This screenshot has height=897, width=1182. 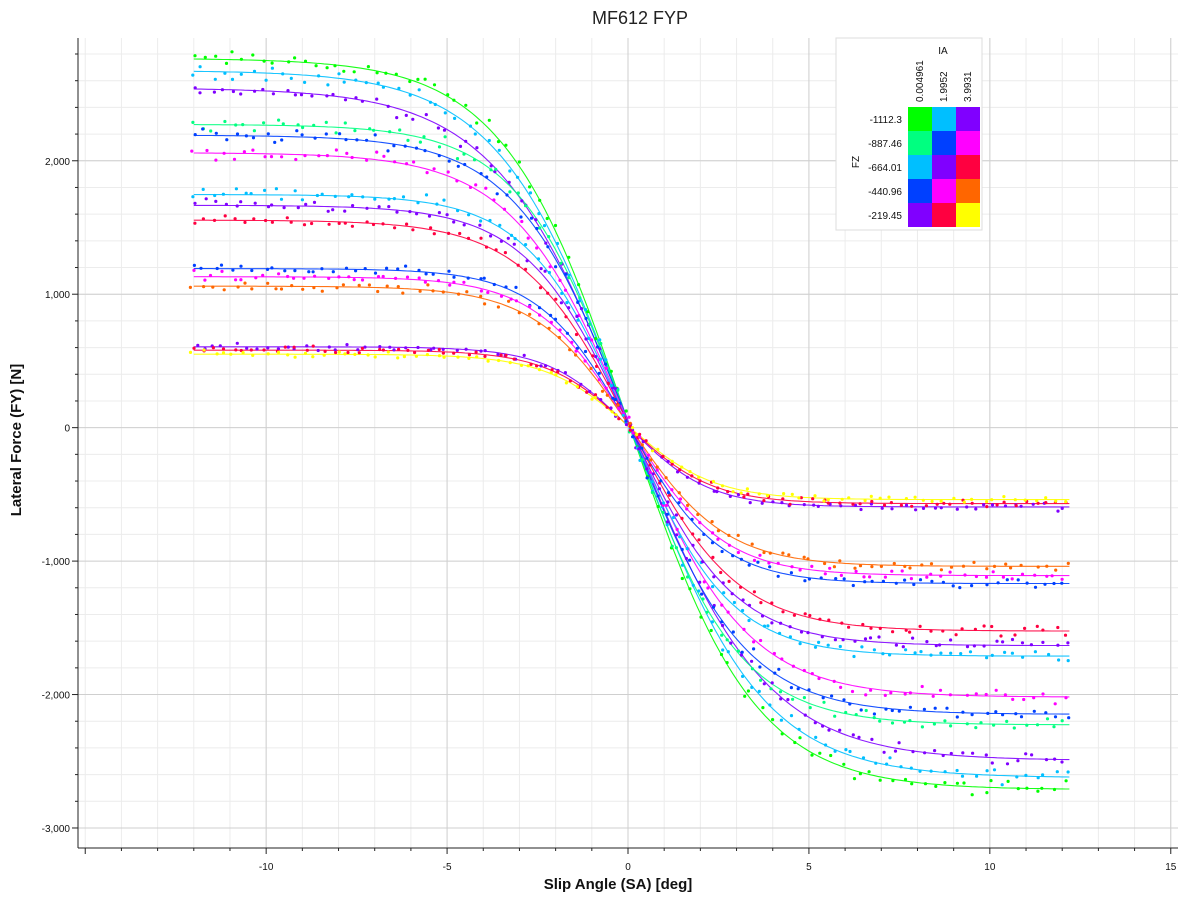 What do you see at coordinates (968, 119) in the screenshot?
I see `legend-cell` at bounding box center [968, 119].